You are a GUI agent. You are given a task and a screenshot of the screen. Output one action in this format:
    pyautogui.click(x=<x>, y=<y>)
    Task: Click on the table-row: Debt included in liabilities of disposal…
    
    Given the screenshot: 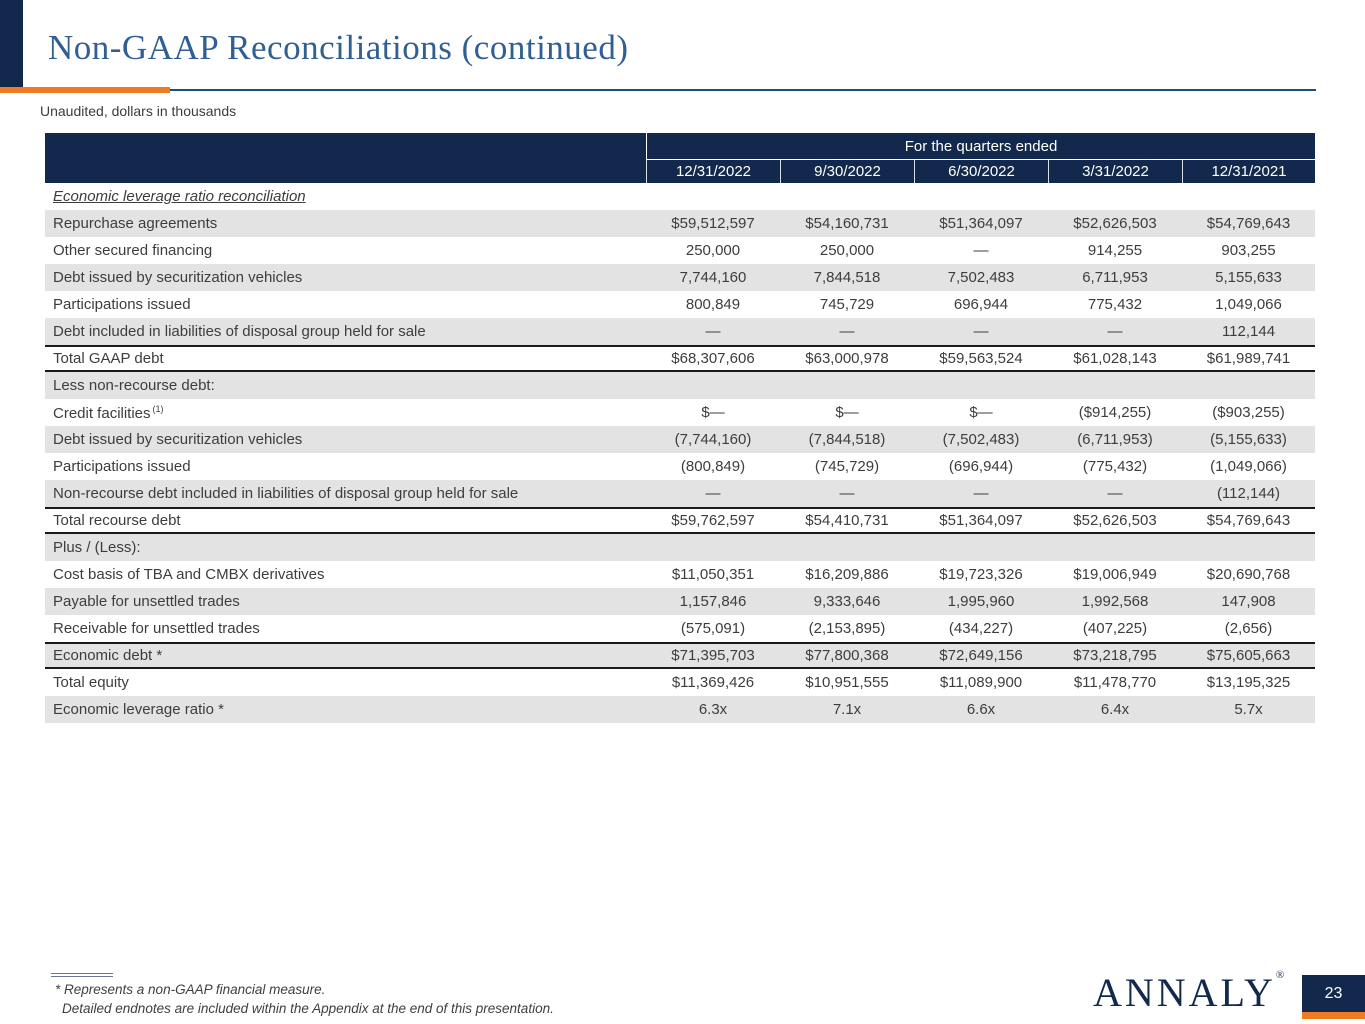 What is the action you would take?
    pyautogui.click(x=680, y=331)
    